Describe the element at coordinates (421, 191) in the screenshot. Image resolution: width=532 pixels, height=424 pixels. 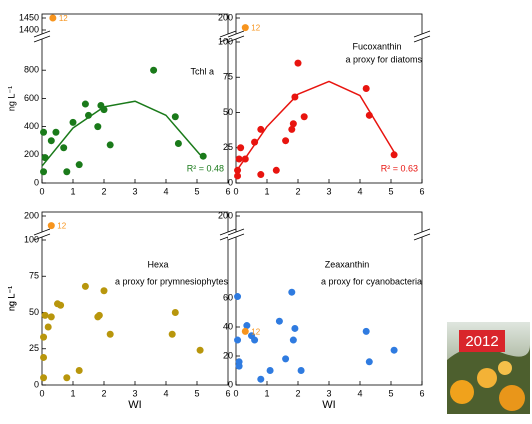
I see `x-tick-label: 6` at that location.